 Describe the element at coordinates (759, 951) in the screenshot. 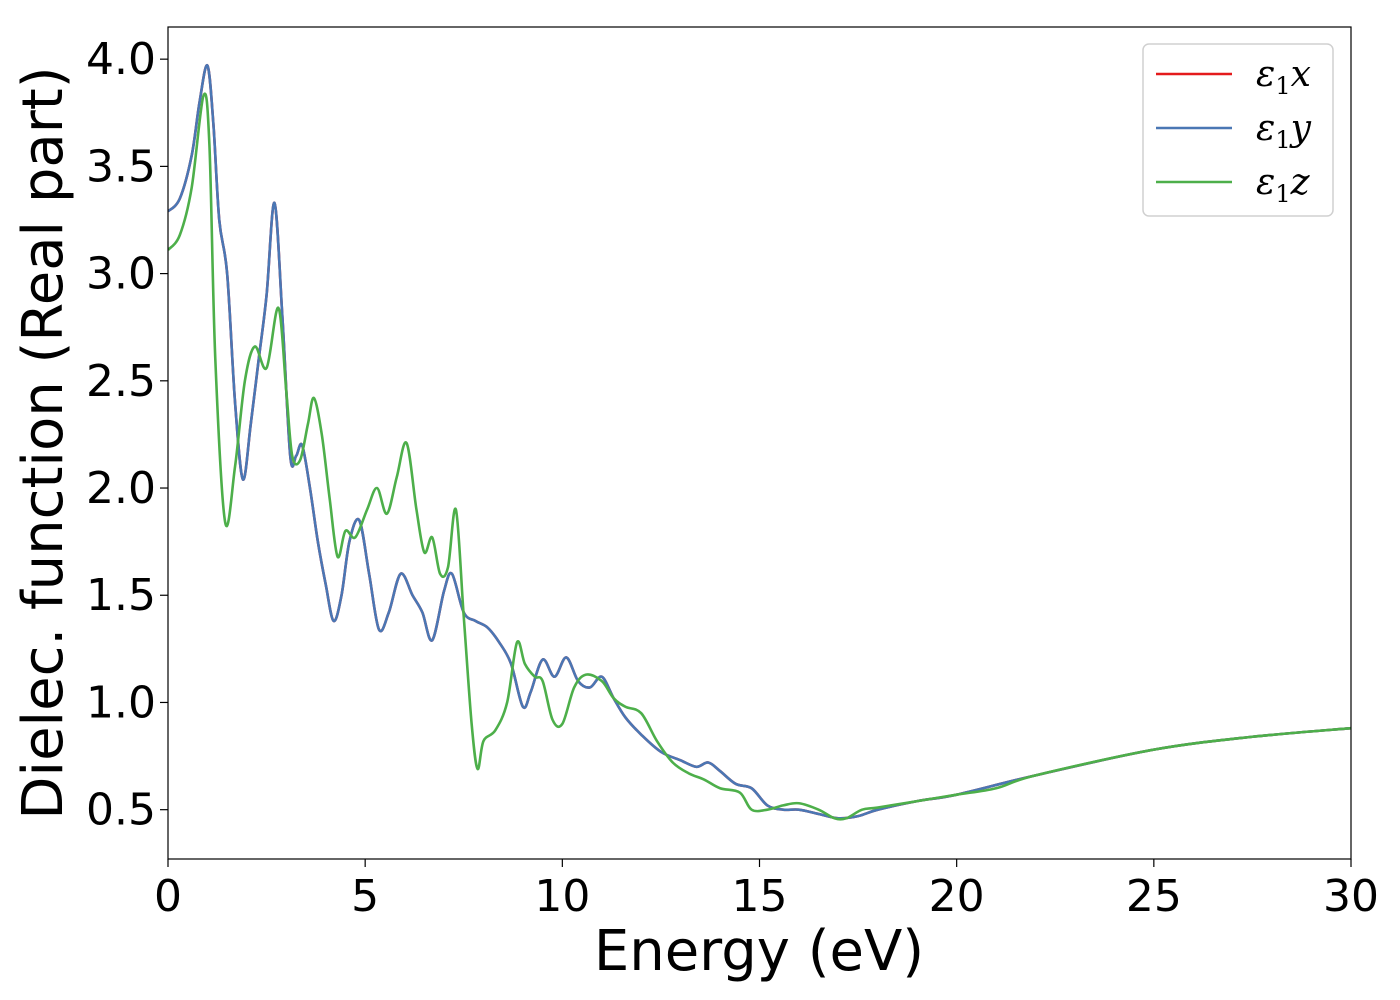

I see `x-axis-title: Energy (eV)` at that location.